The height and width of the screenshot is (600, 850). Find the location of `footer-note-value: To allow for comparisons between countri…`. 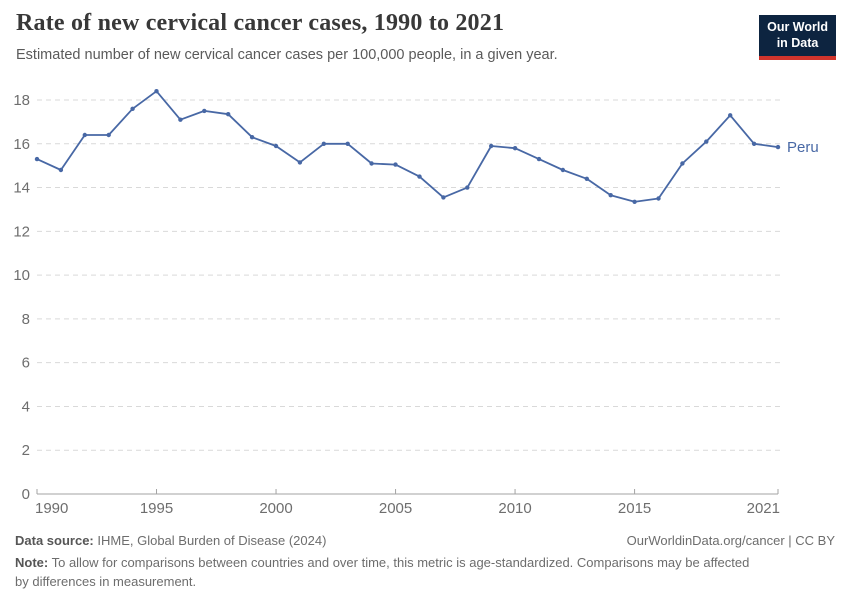

footer-note-value: To allow for comparisons between countri… is located at coordinates (382, 571).